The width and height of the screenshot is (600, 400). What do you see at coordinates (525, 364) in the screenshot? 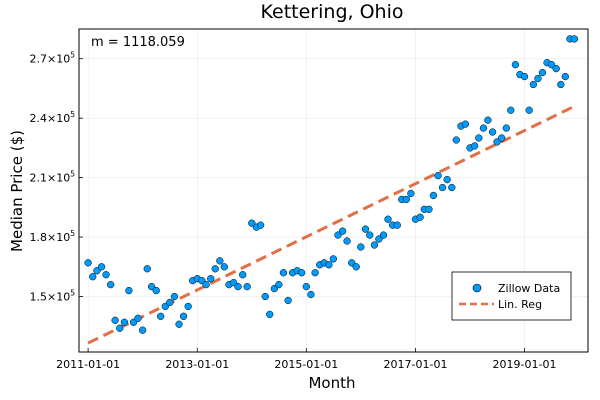
I see `x-tick-label: 2019-01-01` at bounding box center [525, 364].